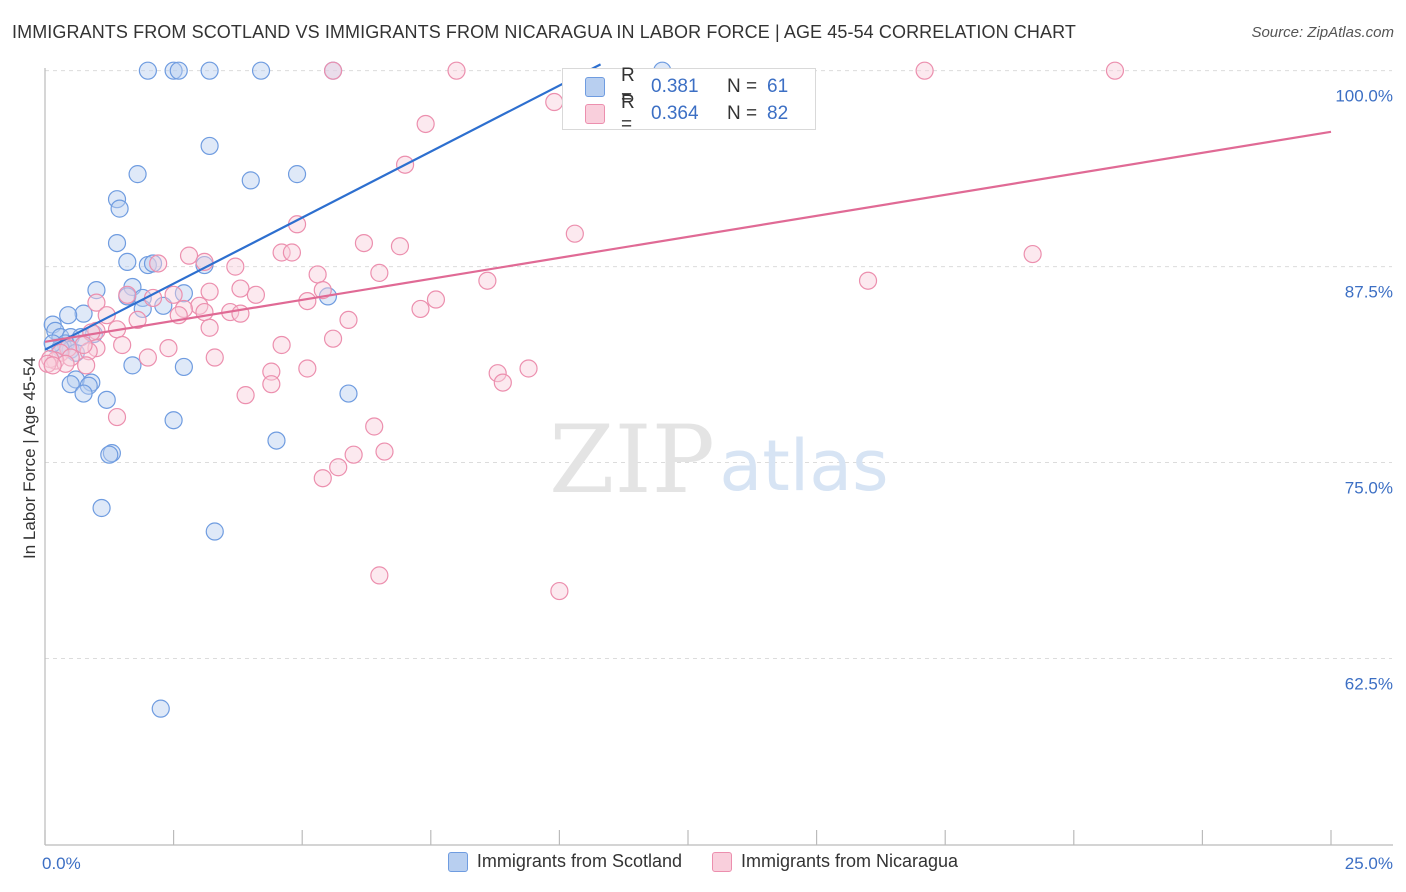  What do you see at coordinates (778, 86) in the screenshot?
I see `n-value: 61` at bounding box center [778, 86].